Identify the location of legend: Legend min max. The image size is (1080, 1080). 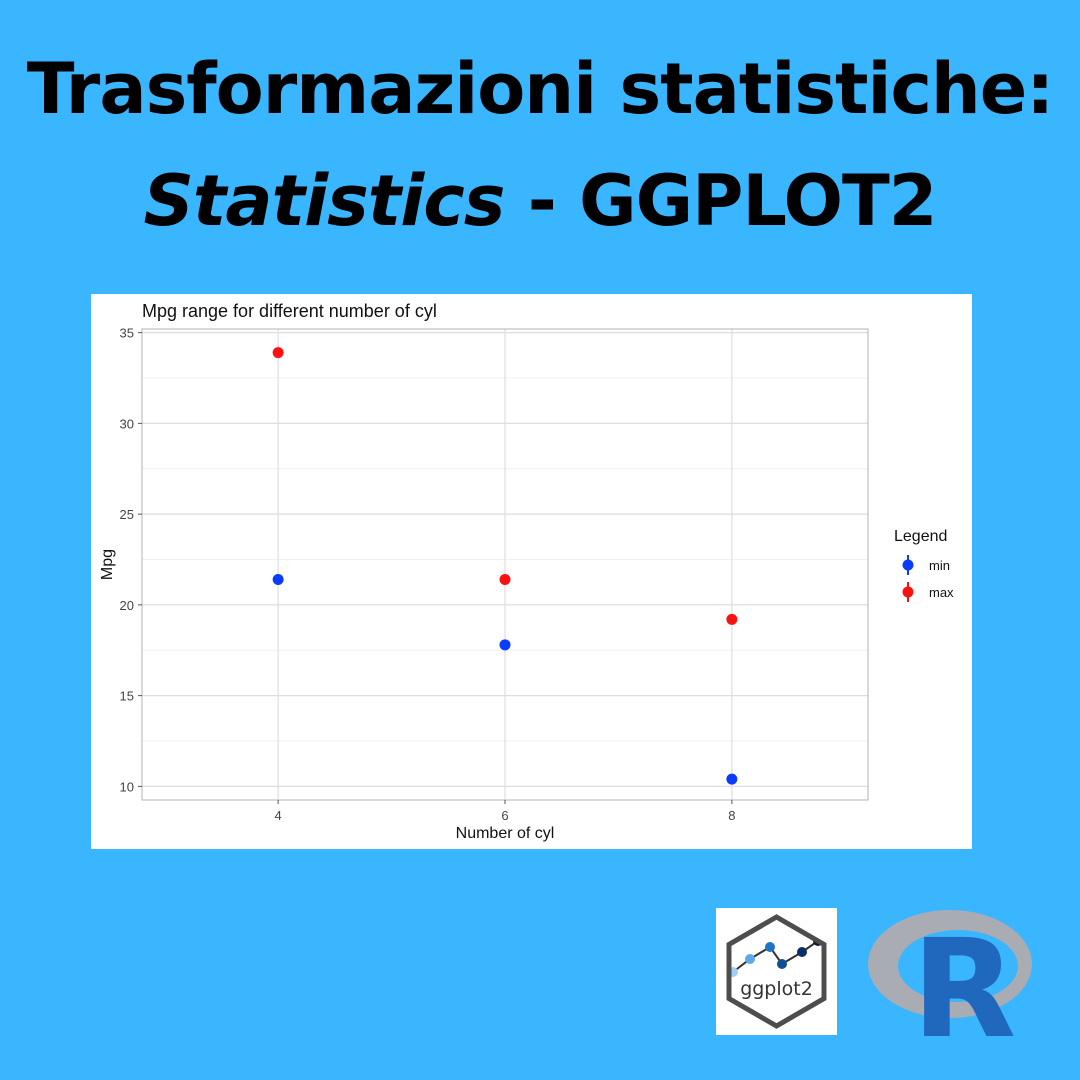
(924, 565).